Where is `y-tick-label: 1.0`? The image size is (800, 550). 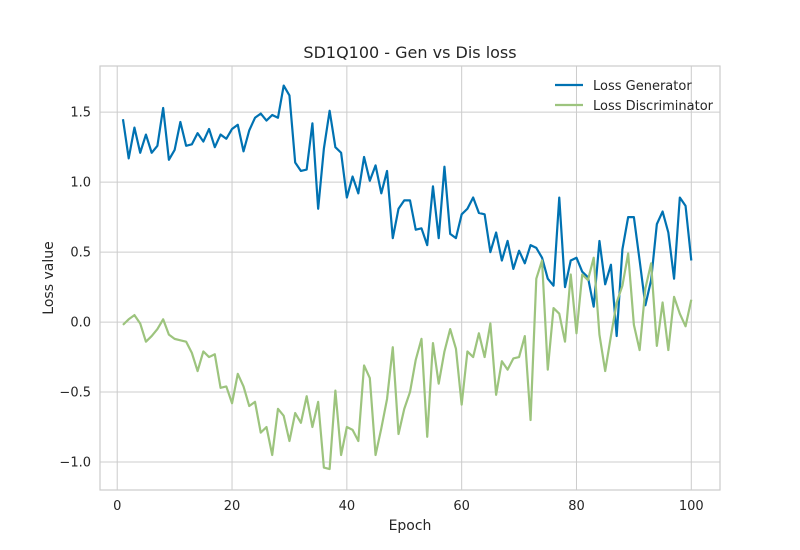
y-tick-label: 1.0 is located at coordinates (80, 183).